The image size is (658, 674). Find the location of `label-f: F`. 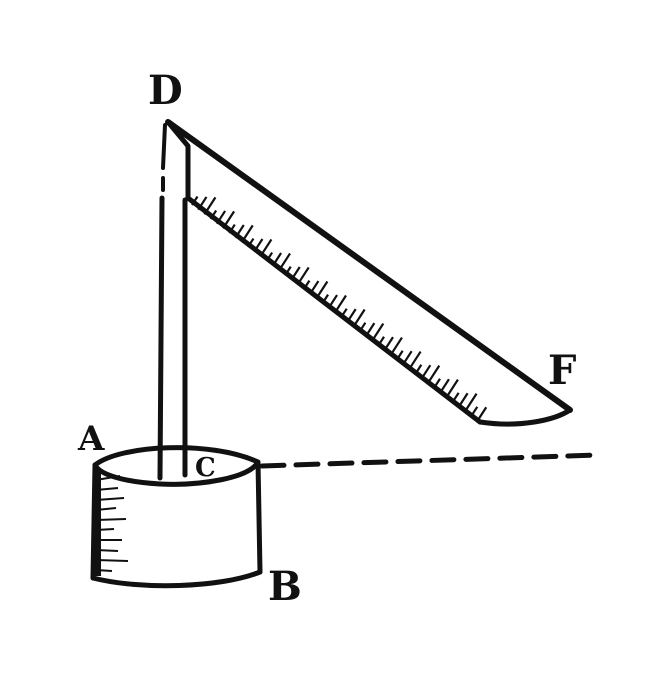

label-f: F is located at coordinates (562, 370).